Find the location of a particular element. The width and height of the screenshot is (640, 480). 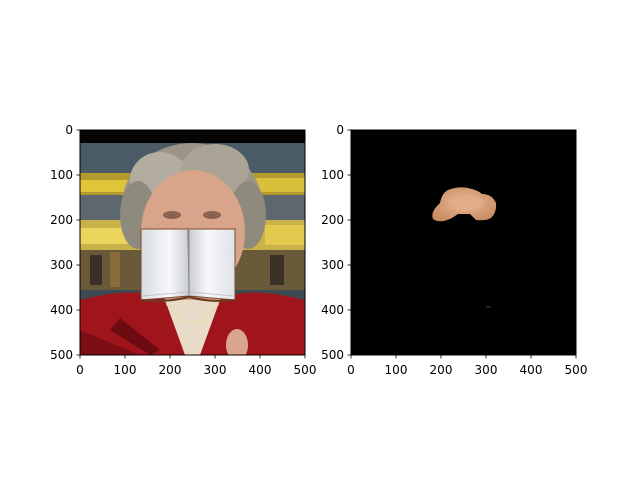

mask-x-tick-label: 0 is located at coordinates (351, 370).